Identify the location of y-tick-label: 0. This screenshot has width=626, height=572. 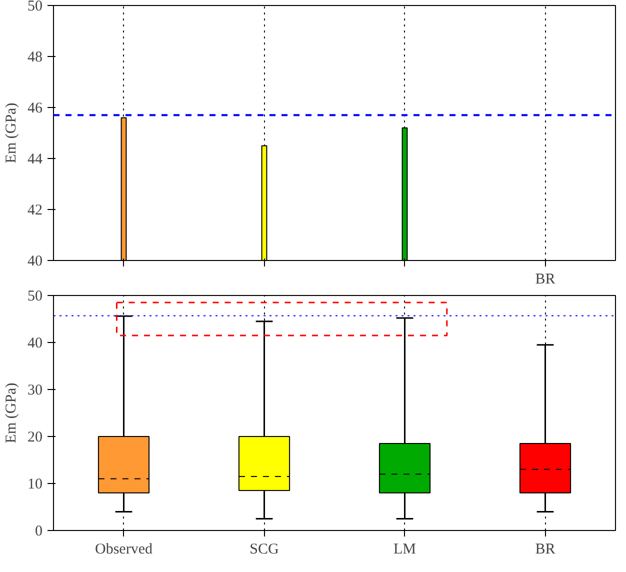
(38, 532).